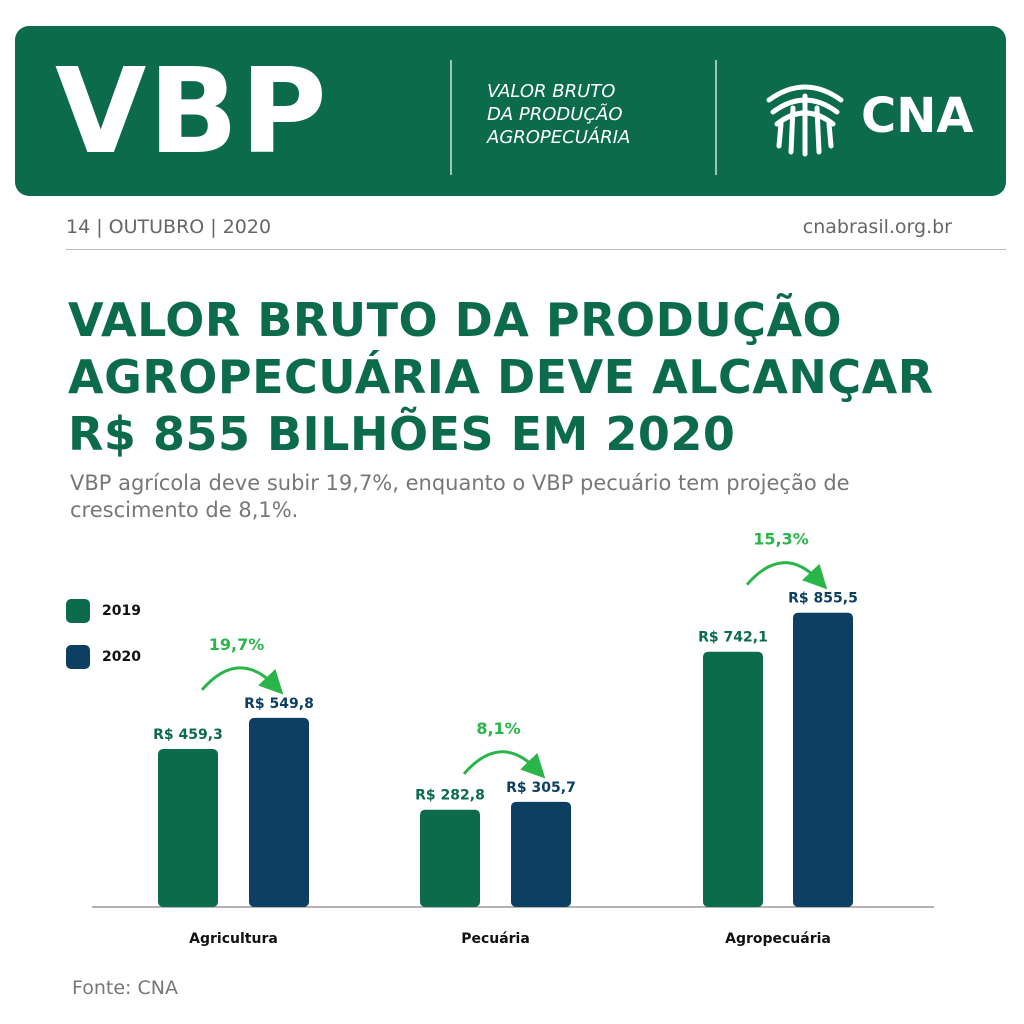 This screenshot has width=1024, height=1024. Describe the element at coordinates (237, 644) in the screenshot. I see `growth-label: 19,7%` at that location.